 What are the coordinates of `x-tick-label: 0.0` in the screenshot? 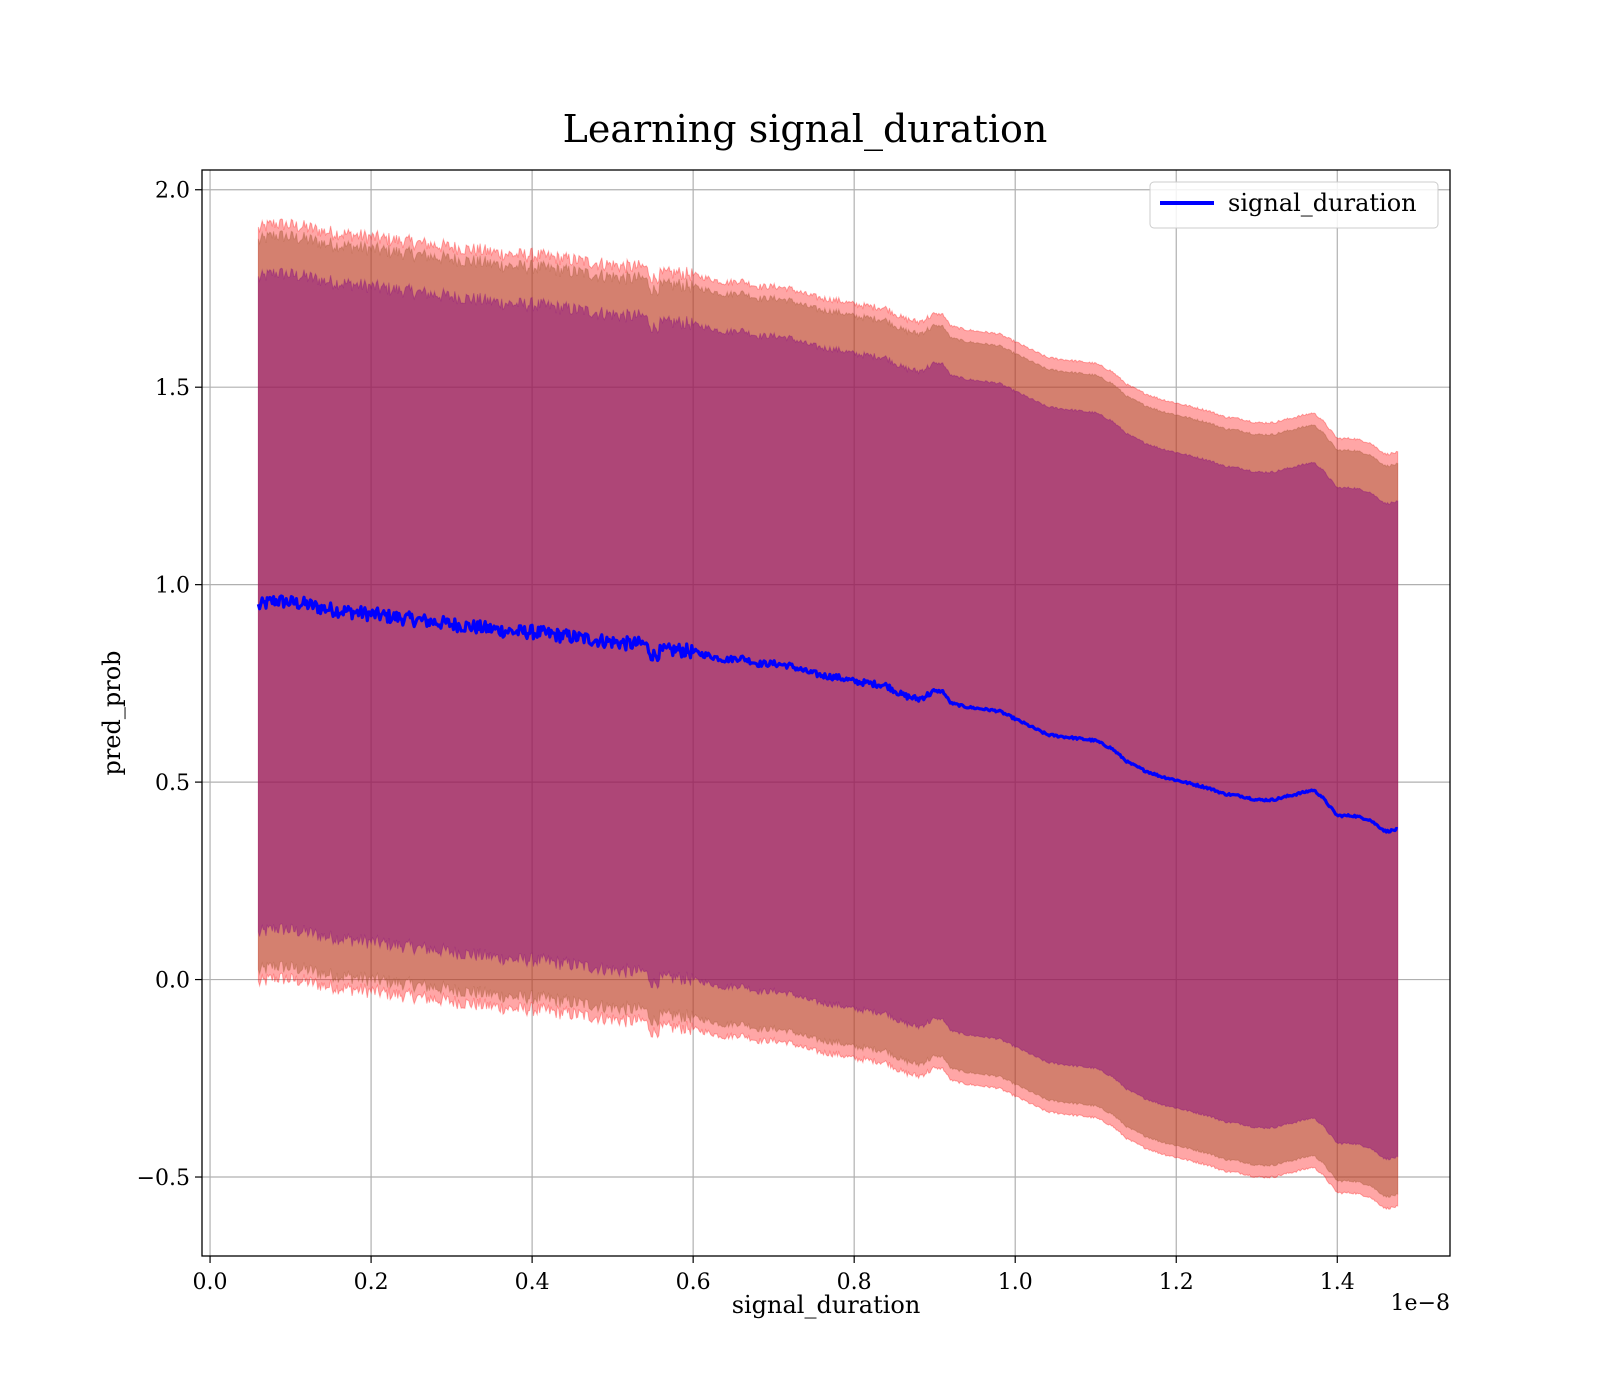 It's located at (210, 1282).